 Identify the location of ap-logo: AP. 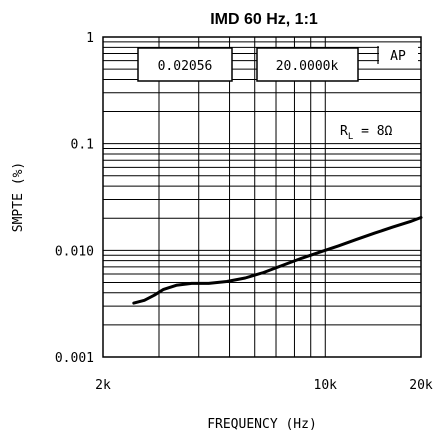
(398, 56).